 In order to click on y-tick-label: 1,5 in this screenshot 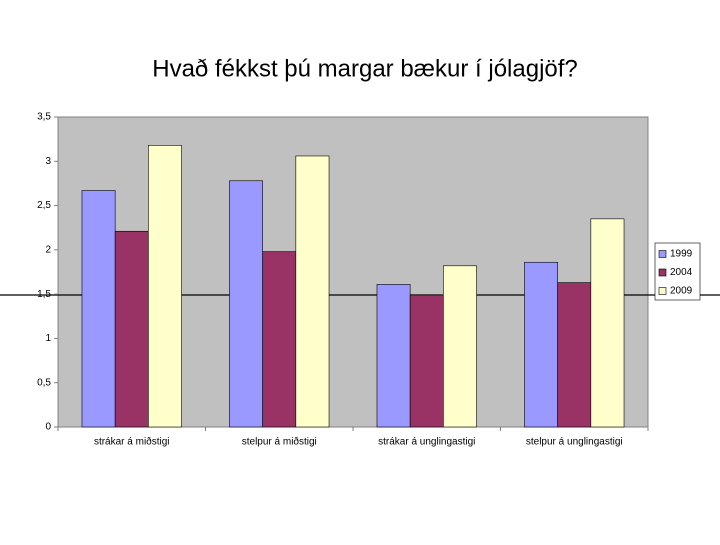, I will do `click(44, 294)`.